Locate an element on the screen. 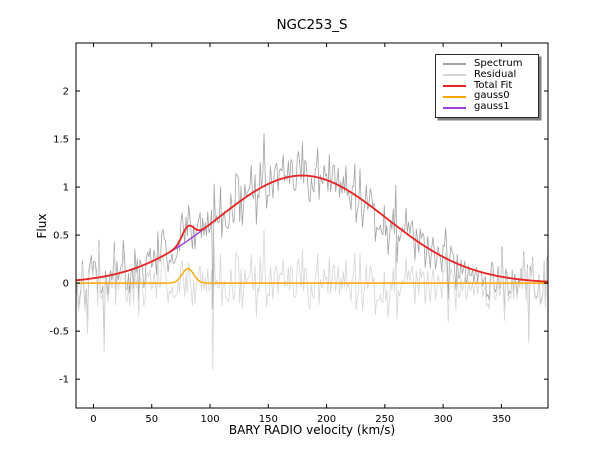 This screenshot has height=459, width=609. x-tick-label: 100 is located at coordinates (209, 419).